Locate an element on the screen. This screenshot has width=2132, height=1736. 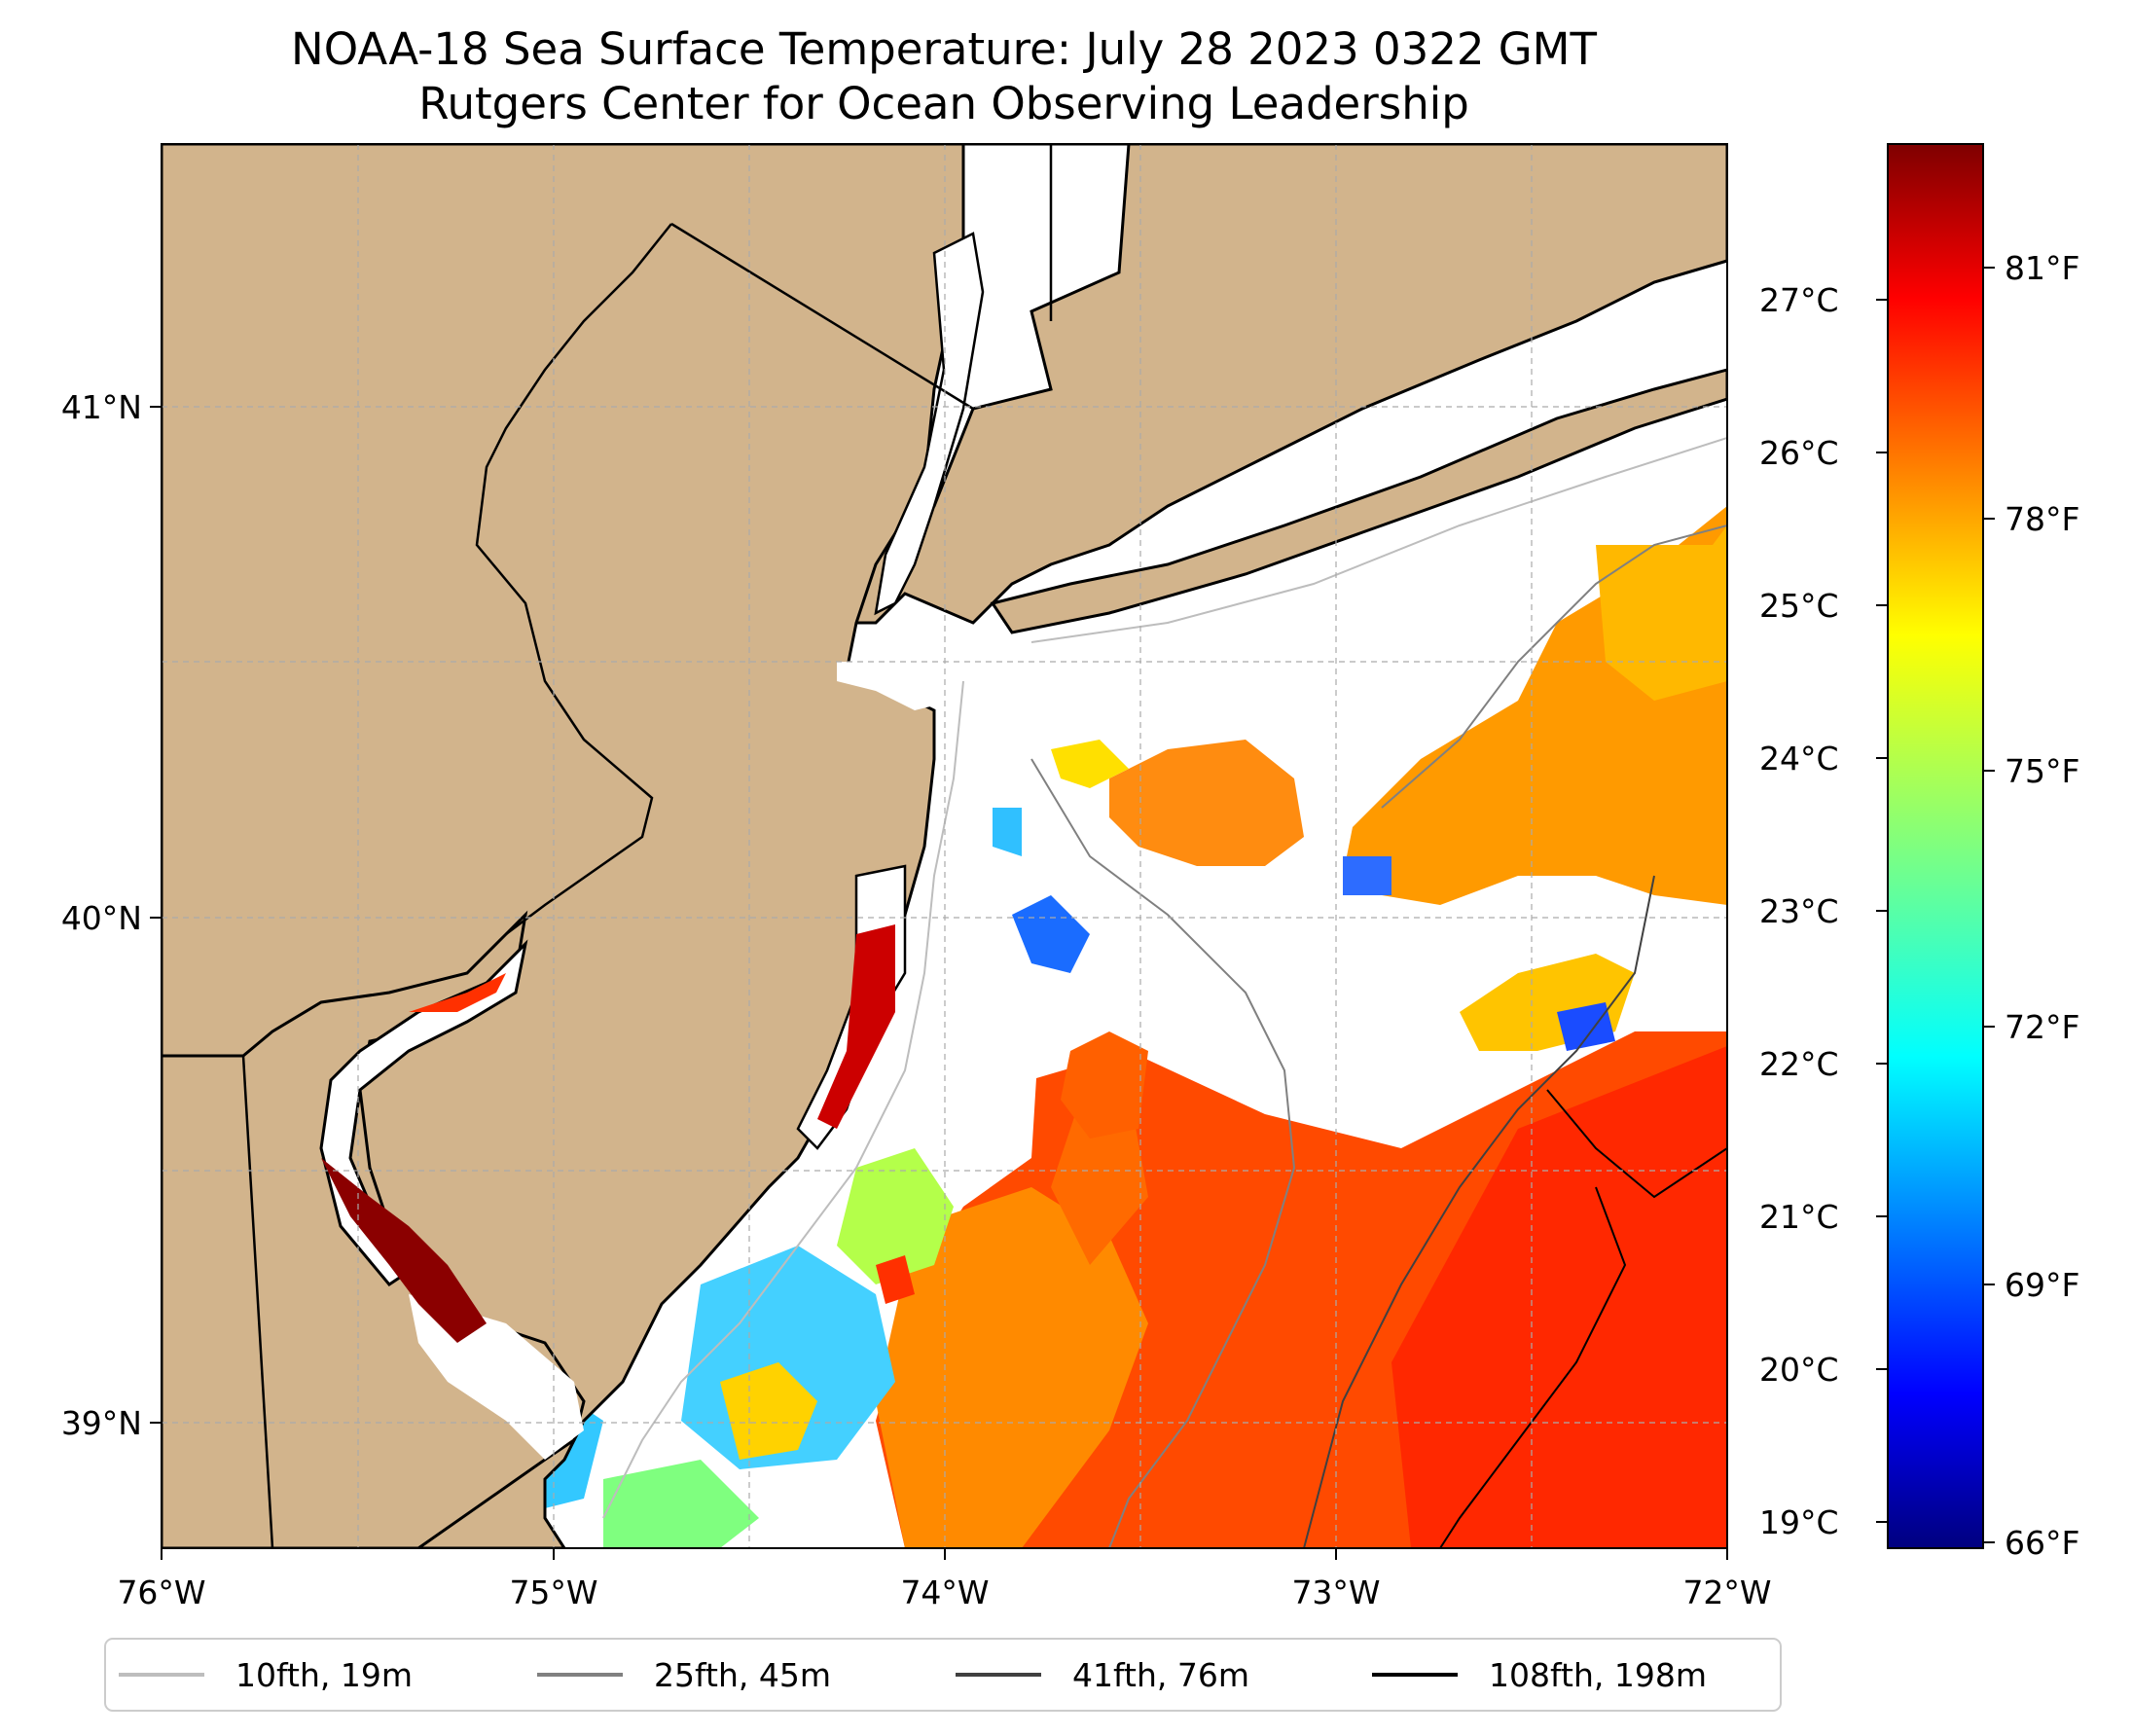
celsius-label: 25°C is located at coordinates (1799, 606).